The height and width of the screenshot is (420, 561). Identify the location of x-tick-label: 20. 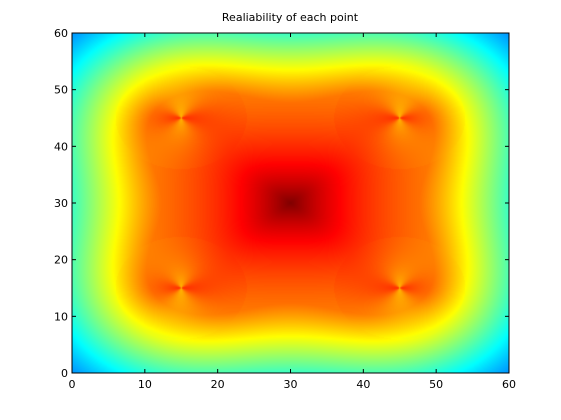
(218, 384).